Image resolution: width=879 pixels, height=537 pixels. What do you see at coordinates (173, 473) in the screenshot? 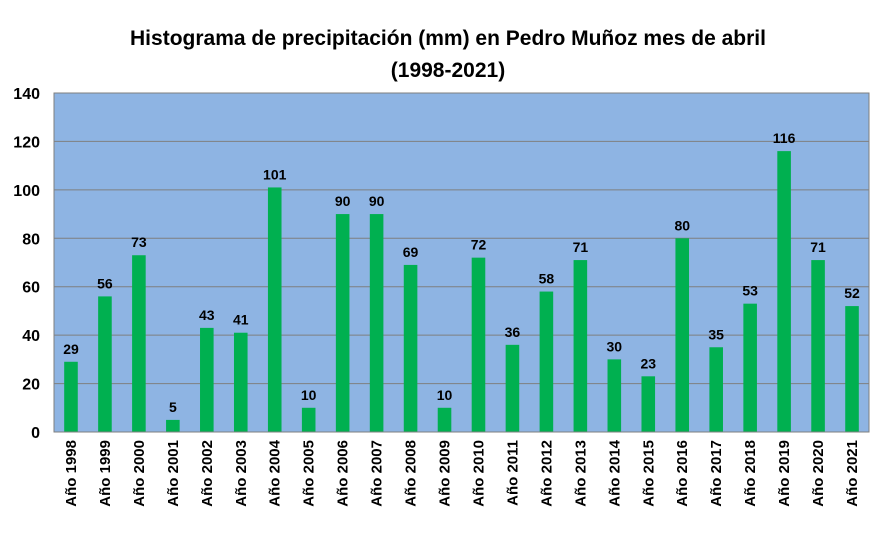
I see `x-tick-label: Año 2001` at bounding box center [173, 473].